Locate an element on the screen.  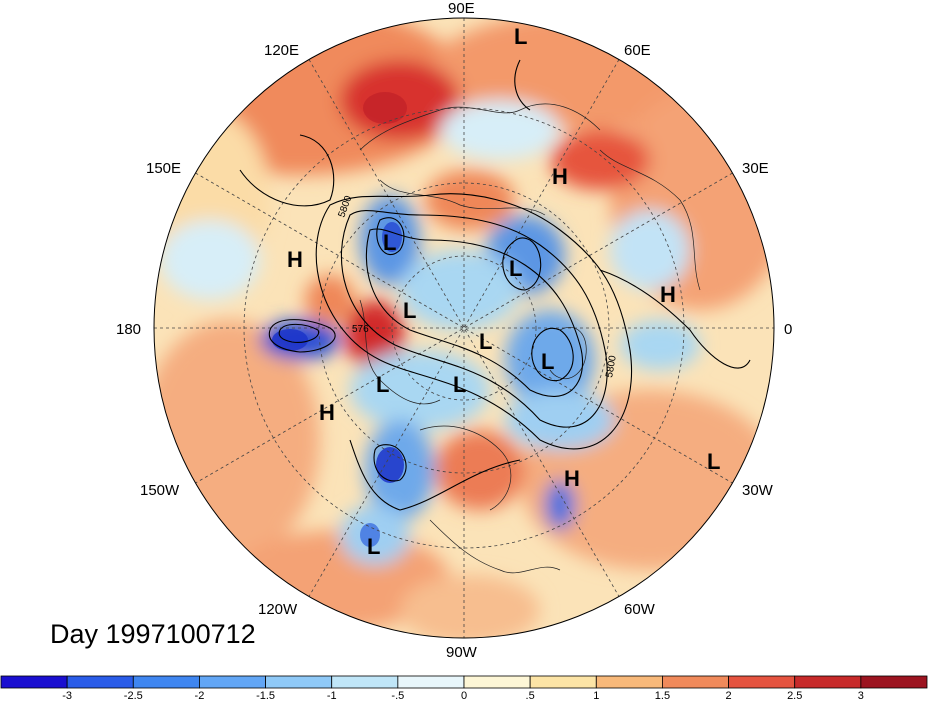
contour-label: 576 is located at coordinates (360, 329).